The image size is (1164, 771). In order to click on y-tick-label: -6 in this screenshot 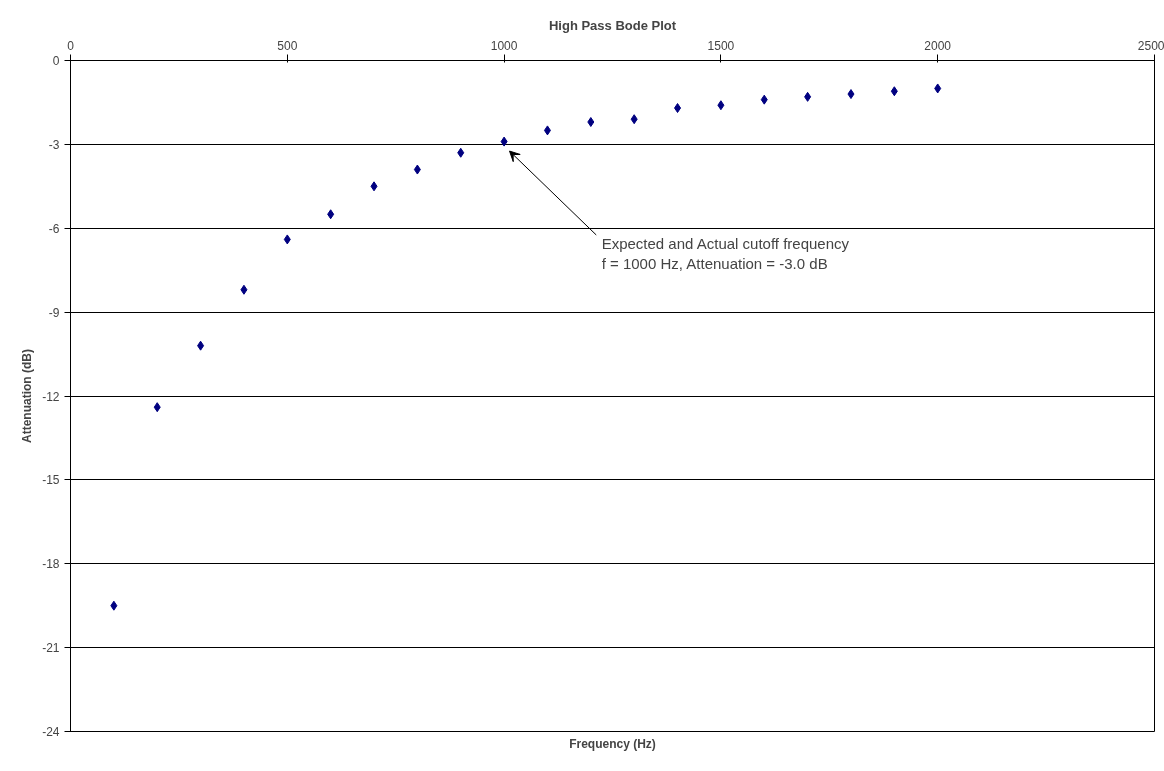, I will do `click(54, 228)`.